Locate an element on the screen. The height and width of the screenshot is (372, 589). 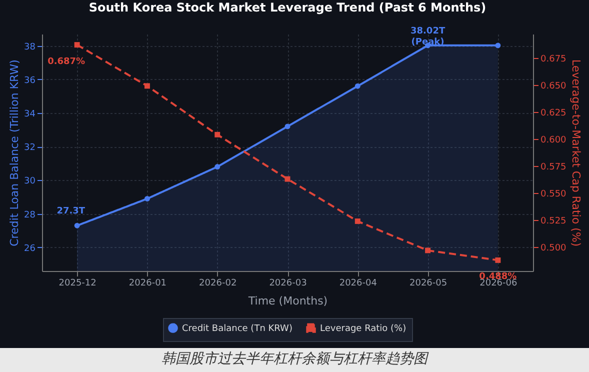
text: 韩国股市过去半年杠杆余额与杠杆率趋势图 is located at coordinates (295, 359).